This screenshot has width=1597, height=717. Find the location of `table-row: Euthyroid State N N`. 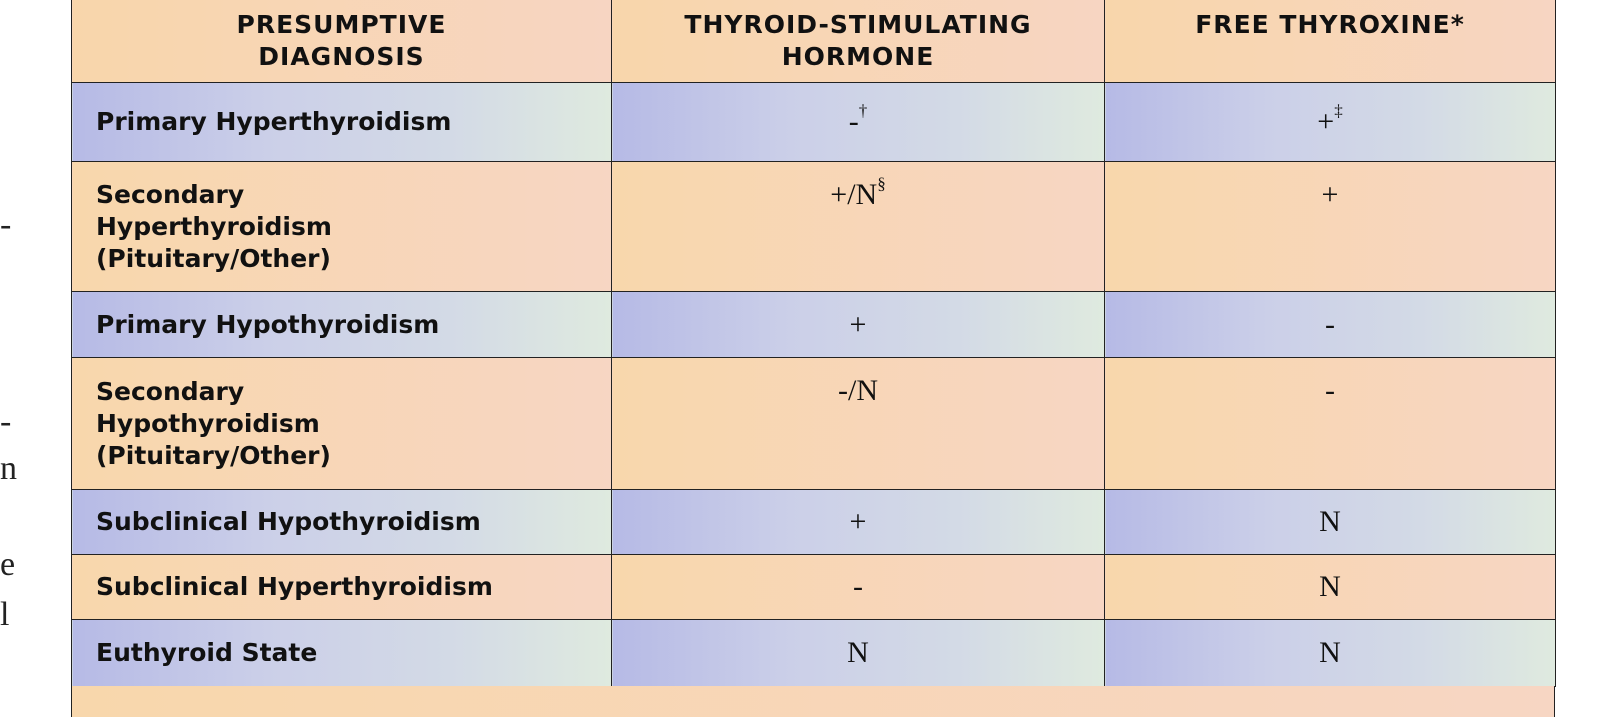

table-row: Euthyroid State N N is located at coordinates (813, 653).